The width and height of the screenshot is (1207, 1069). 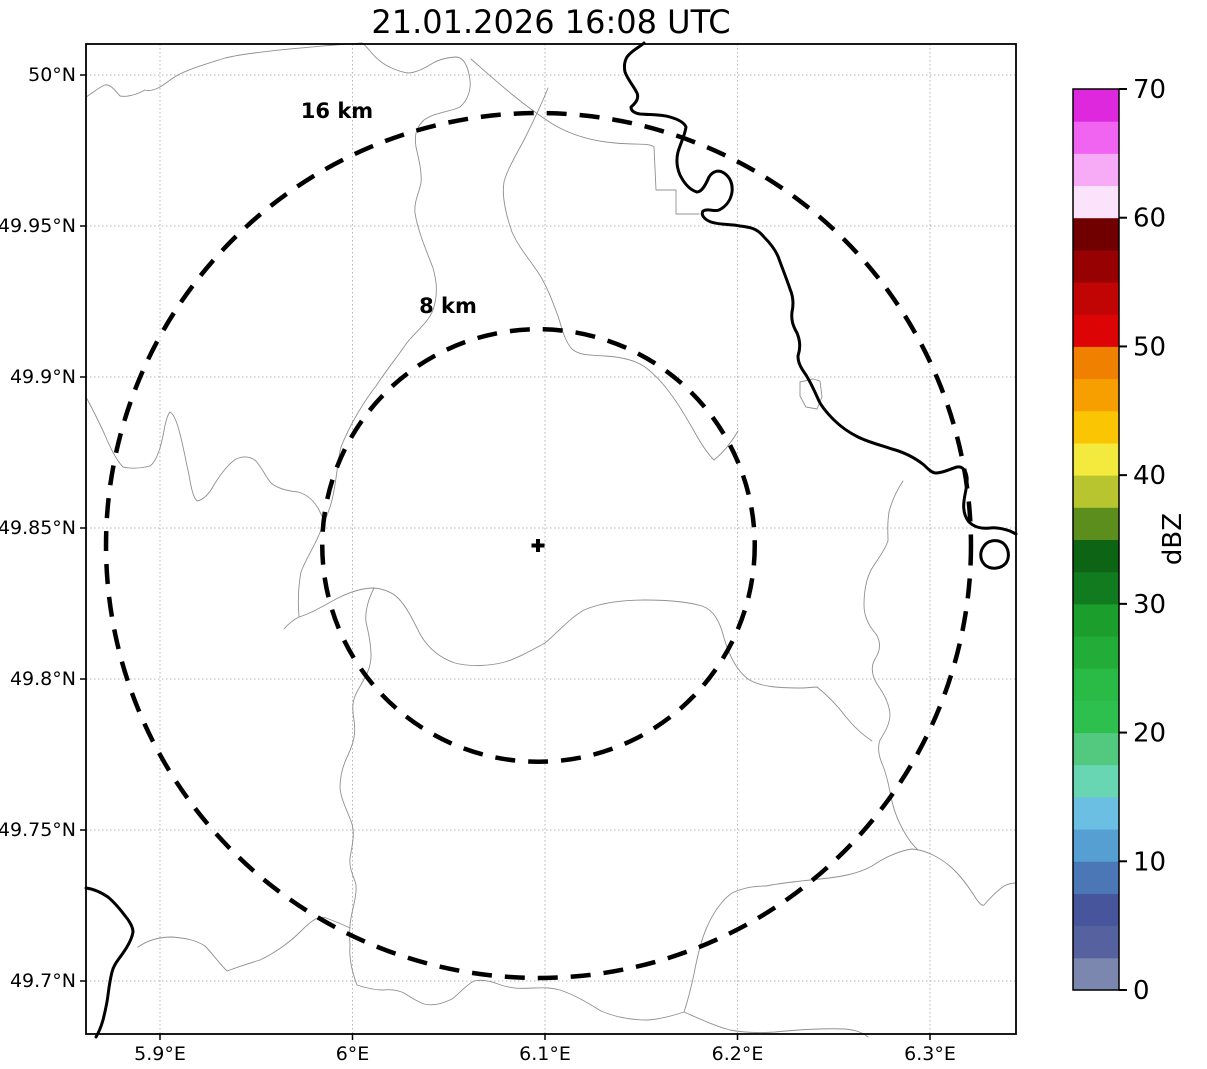 I want to click on colorbar-tick-label: 10, so click(x=1149, y=862).